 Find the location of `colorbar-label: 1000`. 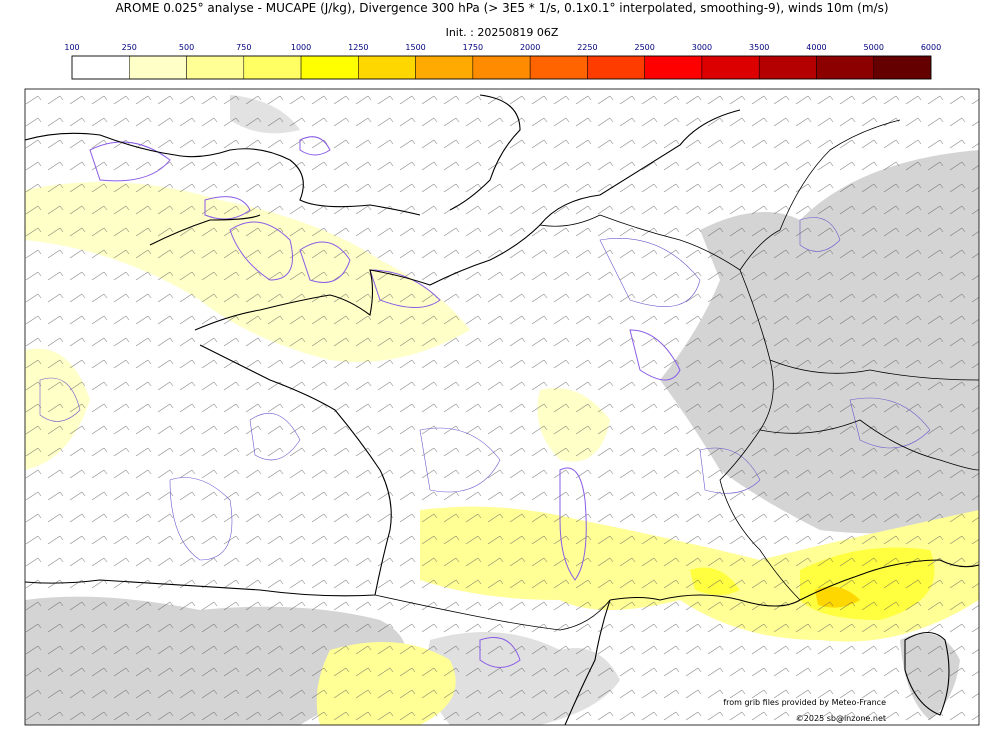

colorbar-label: 1000 is located at coordinates (301, 47).